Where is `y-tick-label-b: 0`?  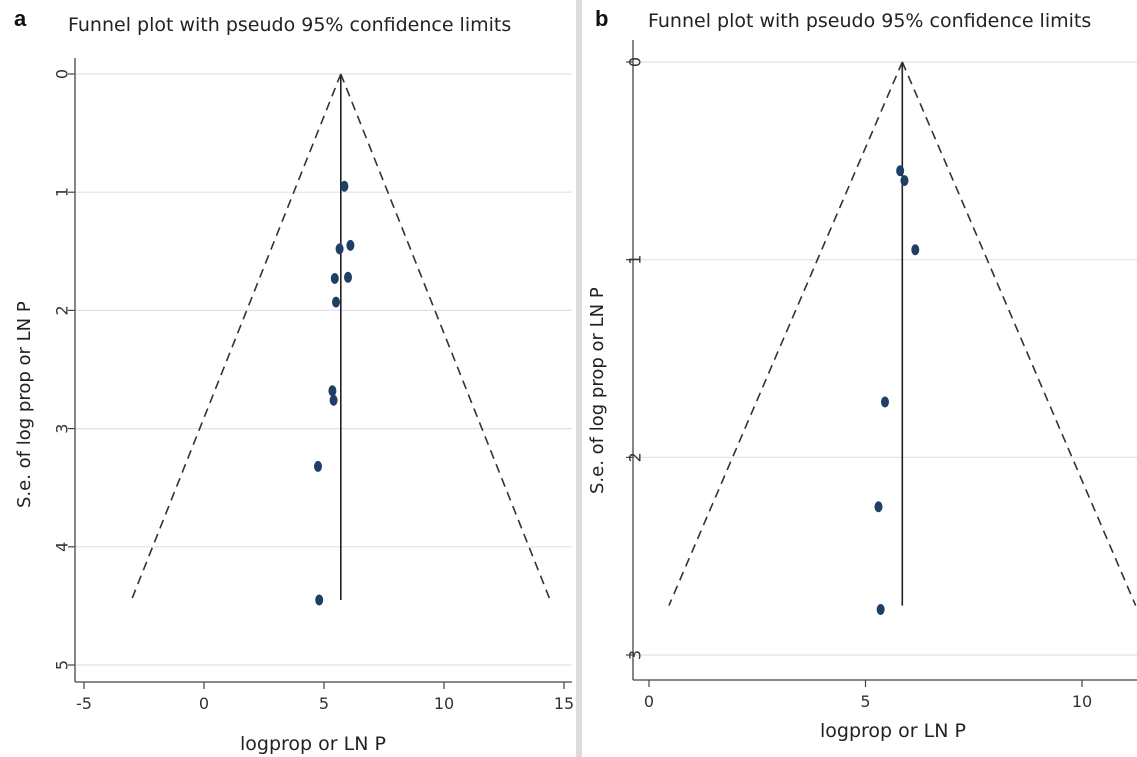 y-tick-label-b: 0 is located at coordinates (635, 62).